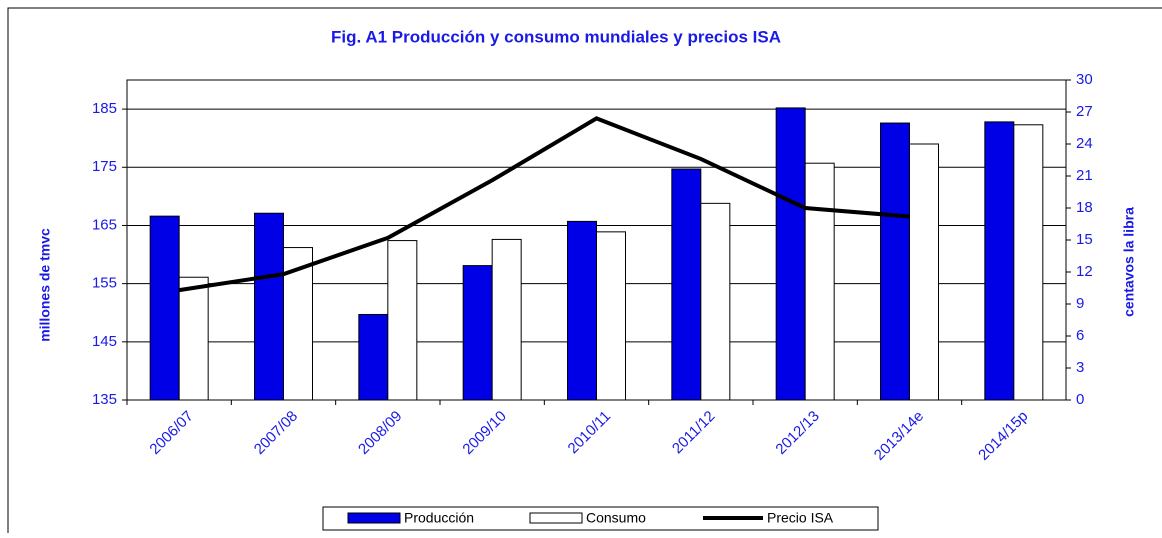  Describe the element at coordinates (439, 518) in the screenshot. I see `legend-label: Producción` at that location.